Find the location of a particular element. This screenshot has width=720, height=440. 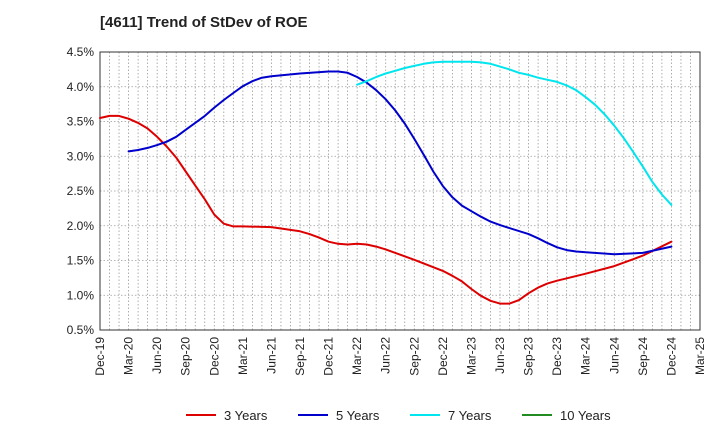

x-tick-label: Dec-19 is located at coordinates (100, 356).